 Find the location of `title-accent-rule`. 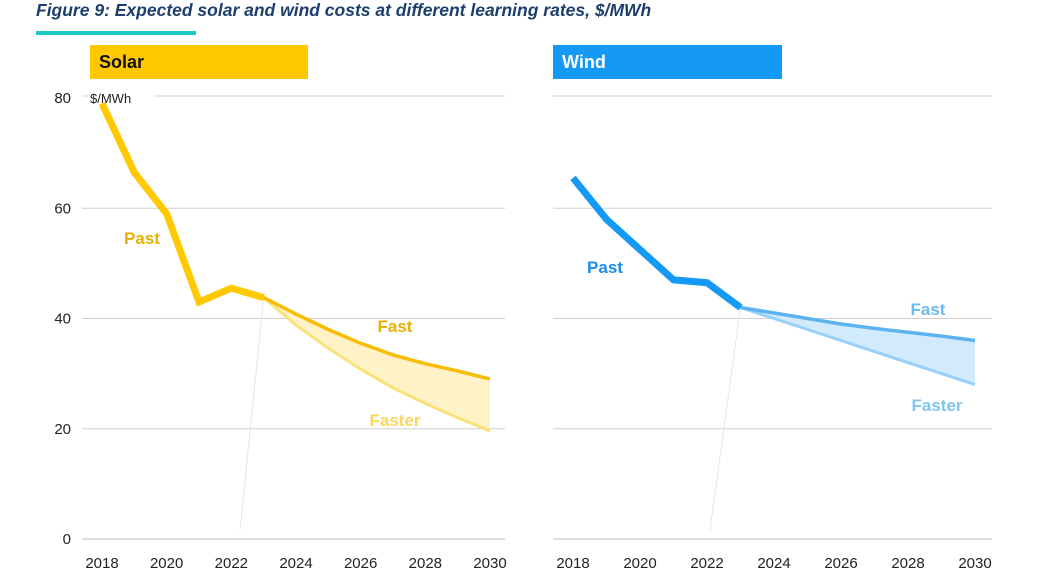

title-accent-rule is located at coordinates (116, 33).